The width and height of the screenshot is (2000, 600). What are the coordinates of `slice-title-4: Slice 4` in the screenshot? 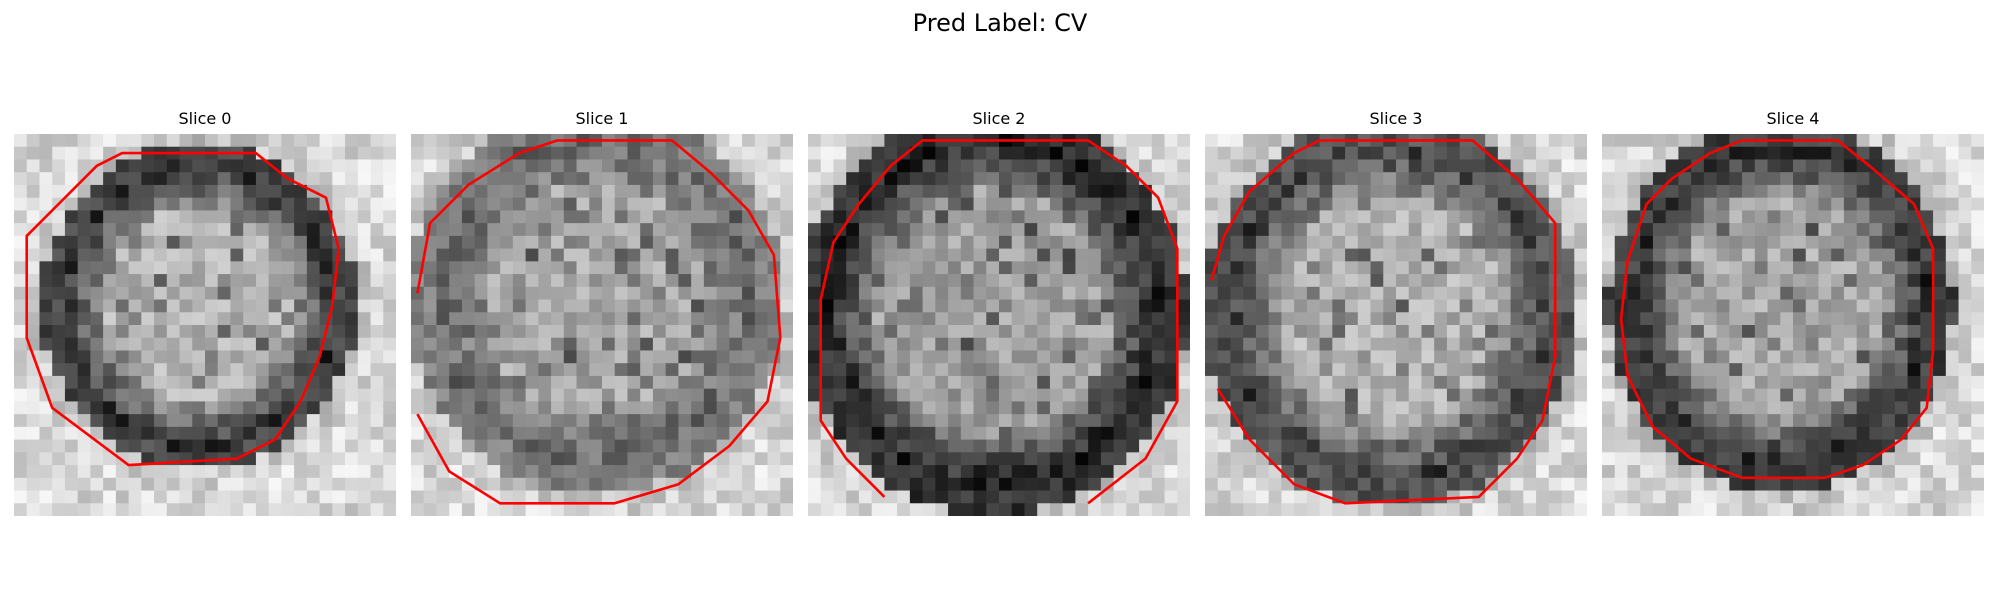 It's located at (1793, 119).